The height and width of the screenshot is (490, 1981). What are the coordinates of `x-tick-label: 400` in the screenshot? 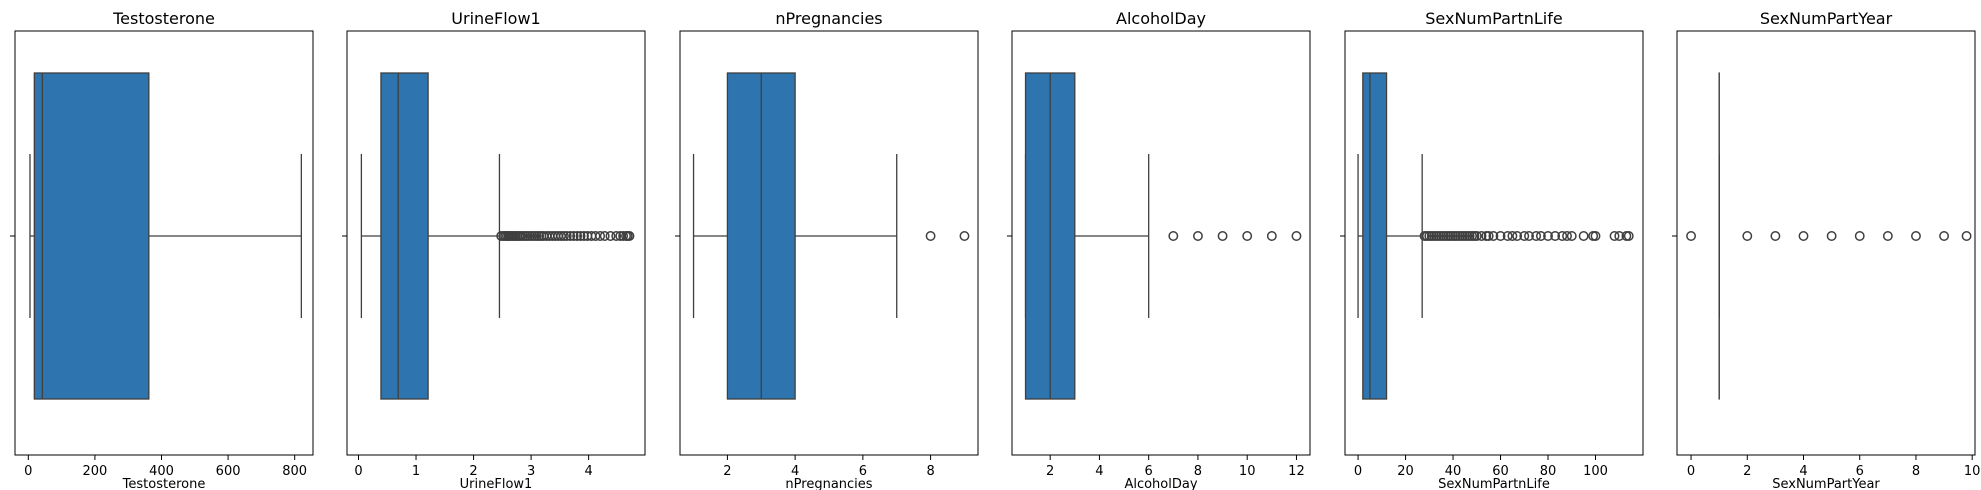 It's located at (161, 471).